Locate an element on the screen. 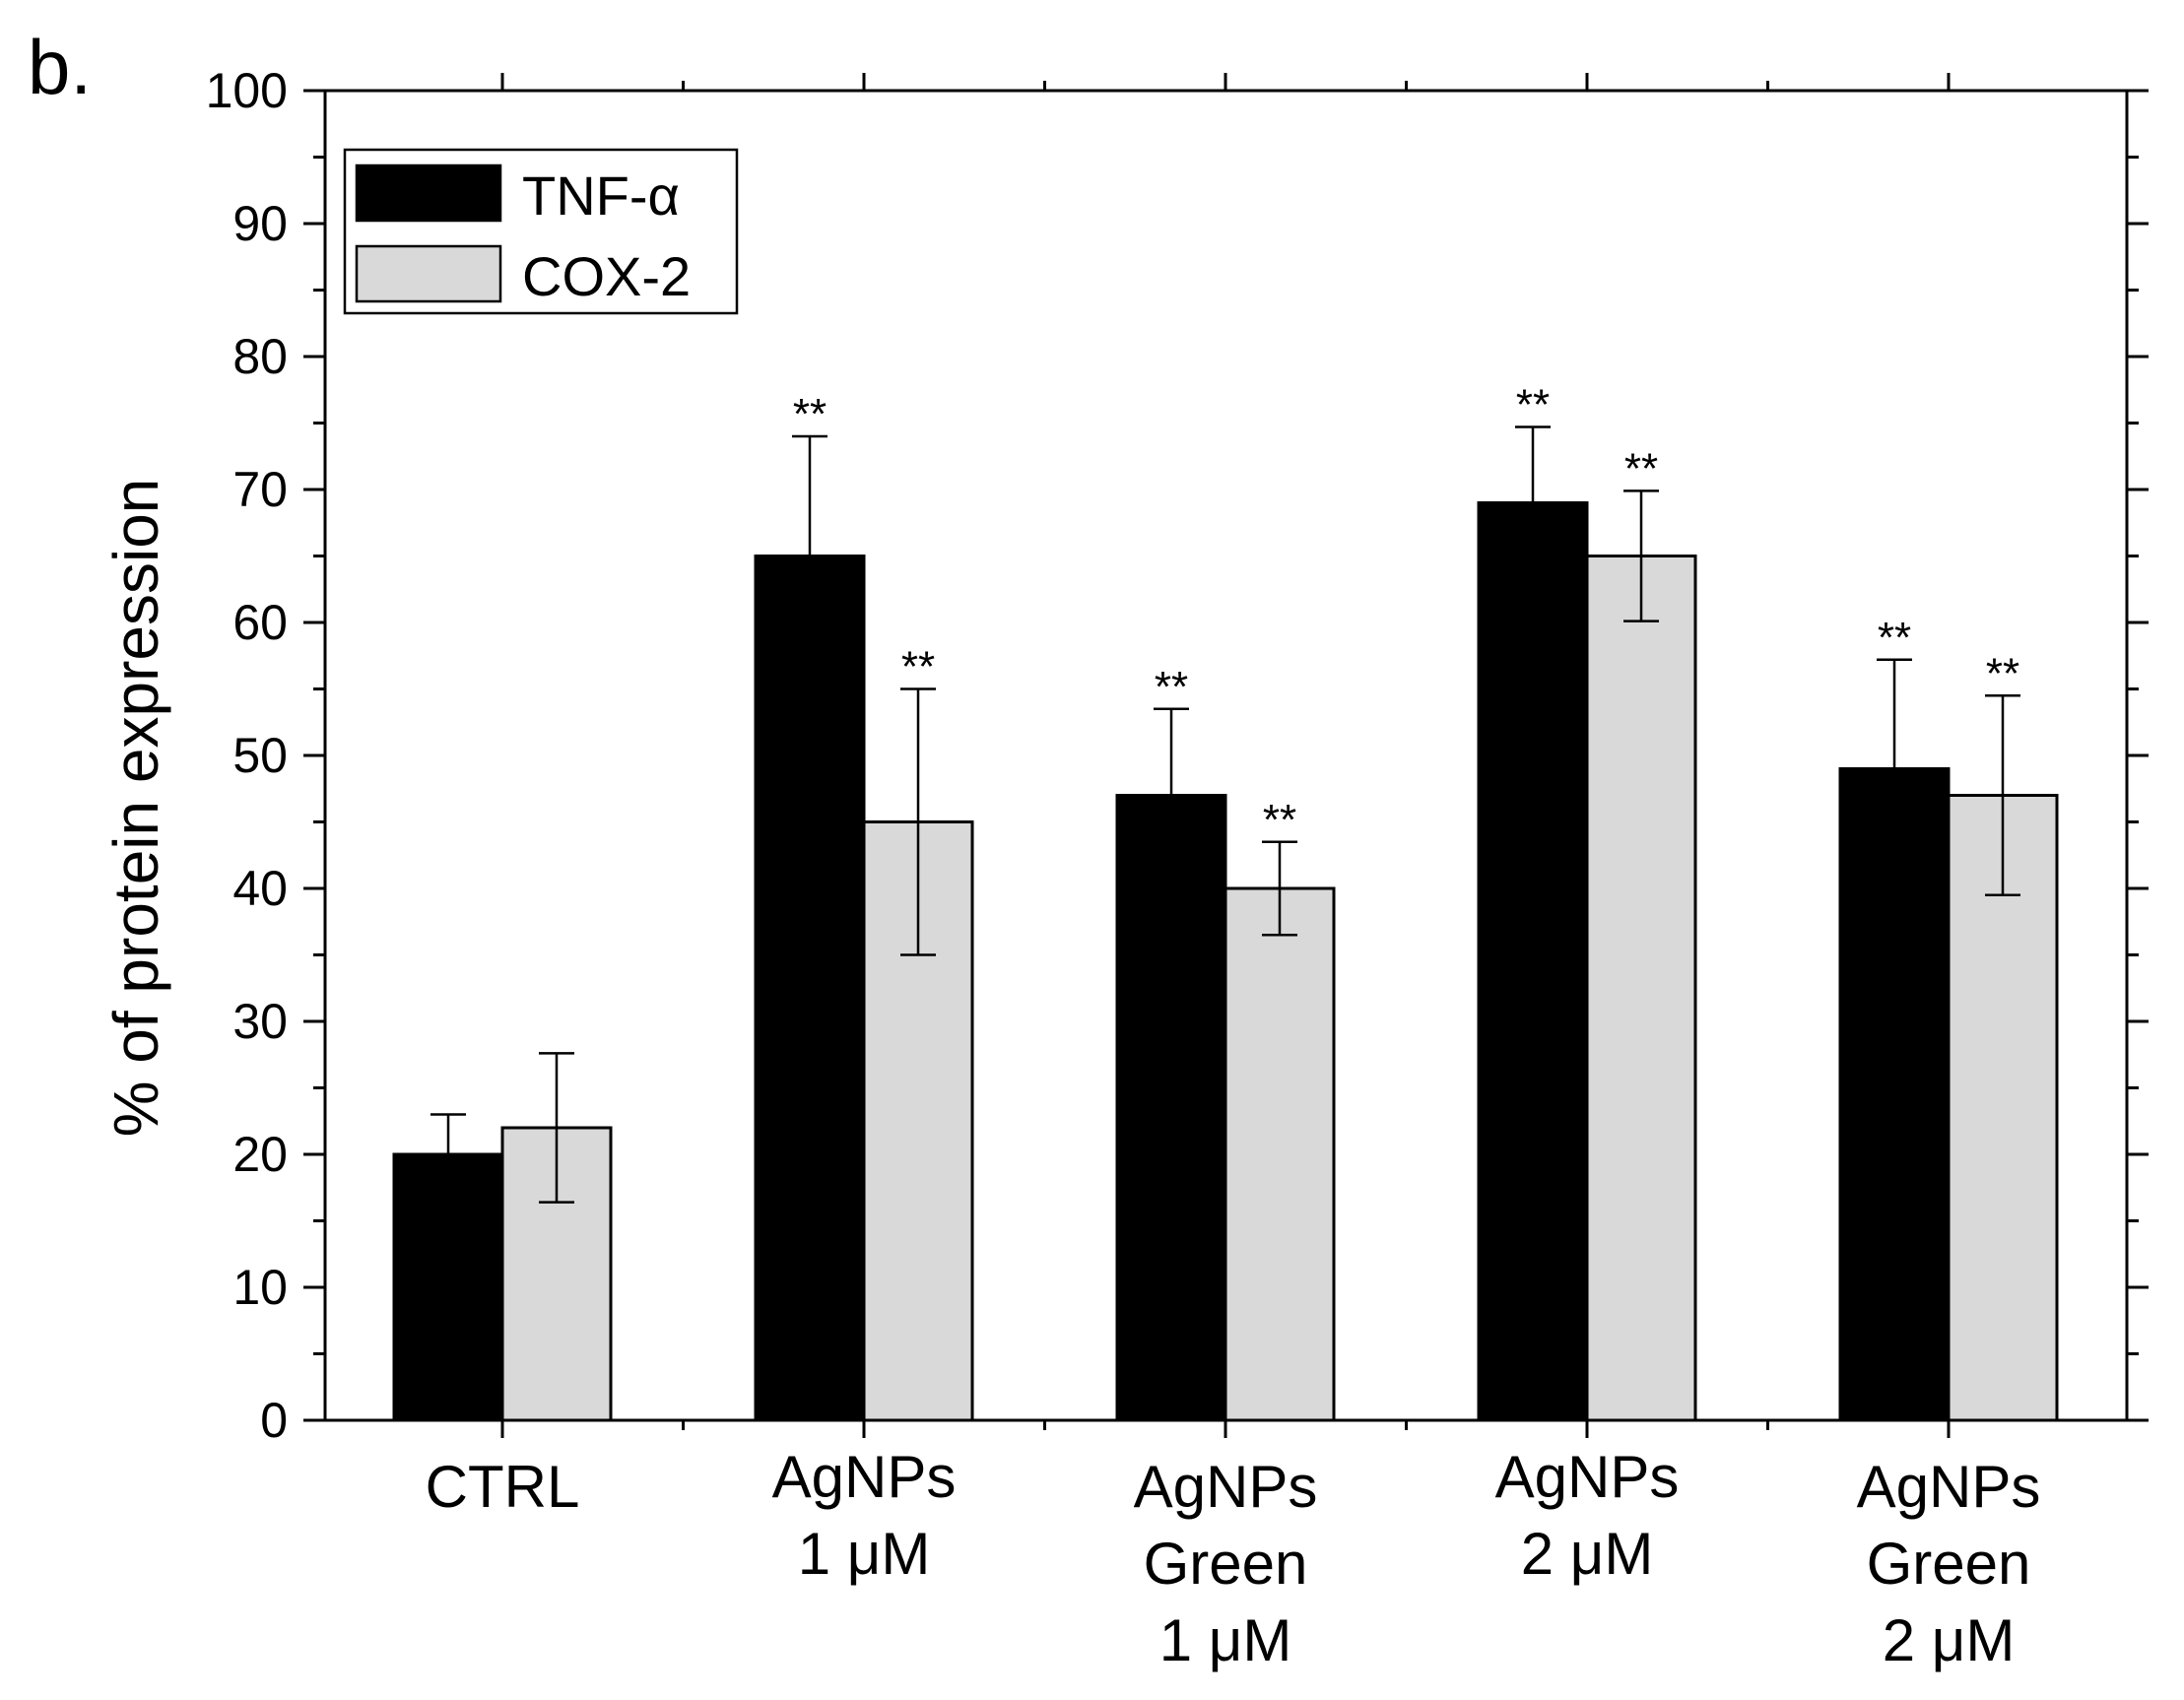  legend-label-cox: COX-2 is located at coordinates (606, 276).